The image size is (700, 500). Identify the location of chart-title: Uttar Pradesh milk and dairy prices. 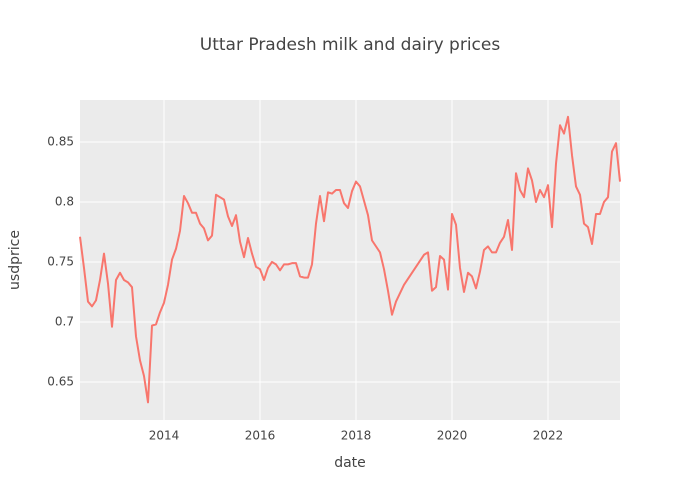
(350, 45).